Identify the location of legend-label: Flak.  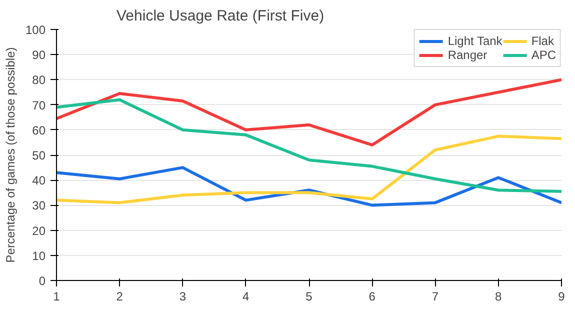
(542, 41).